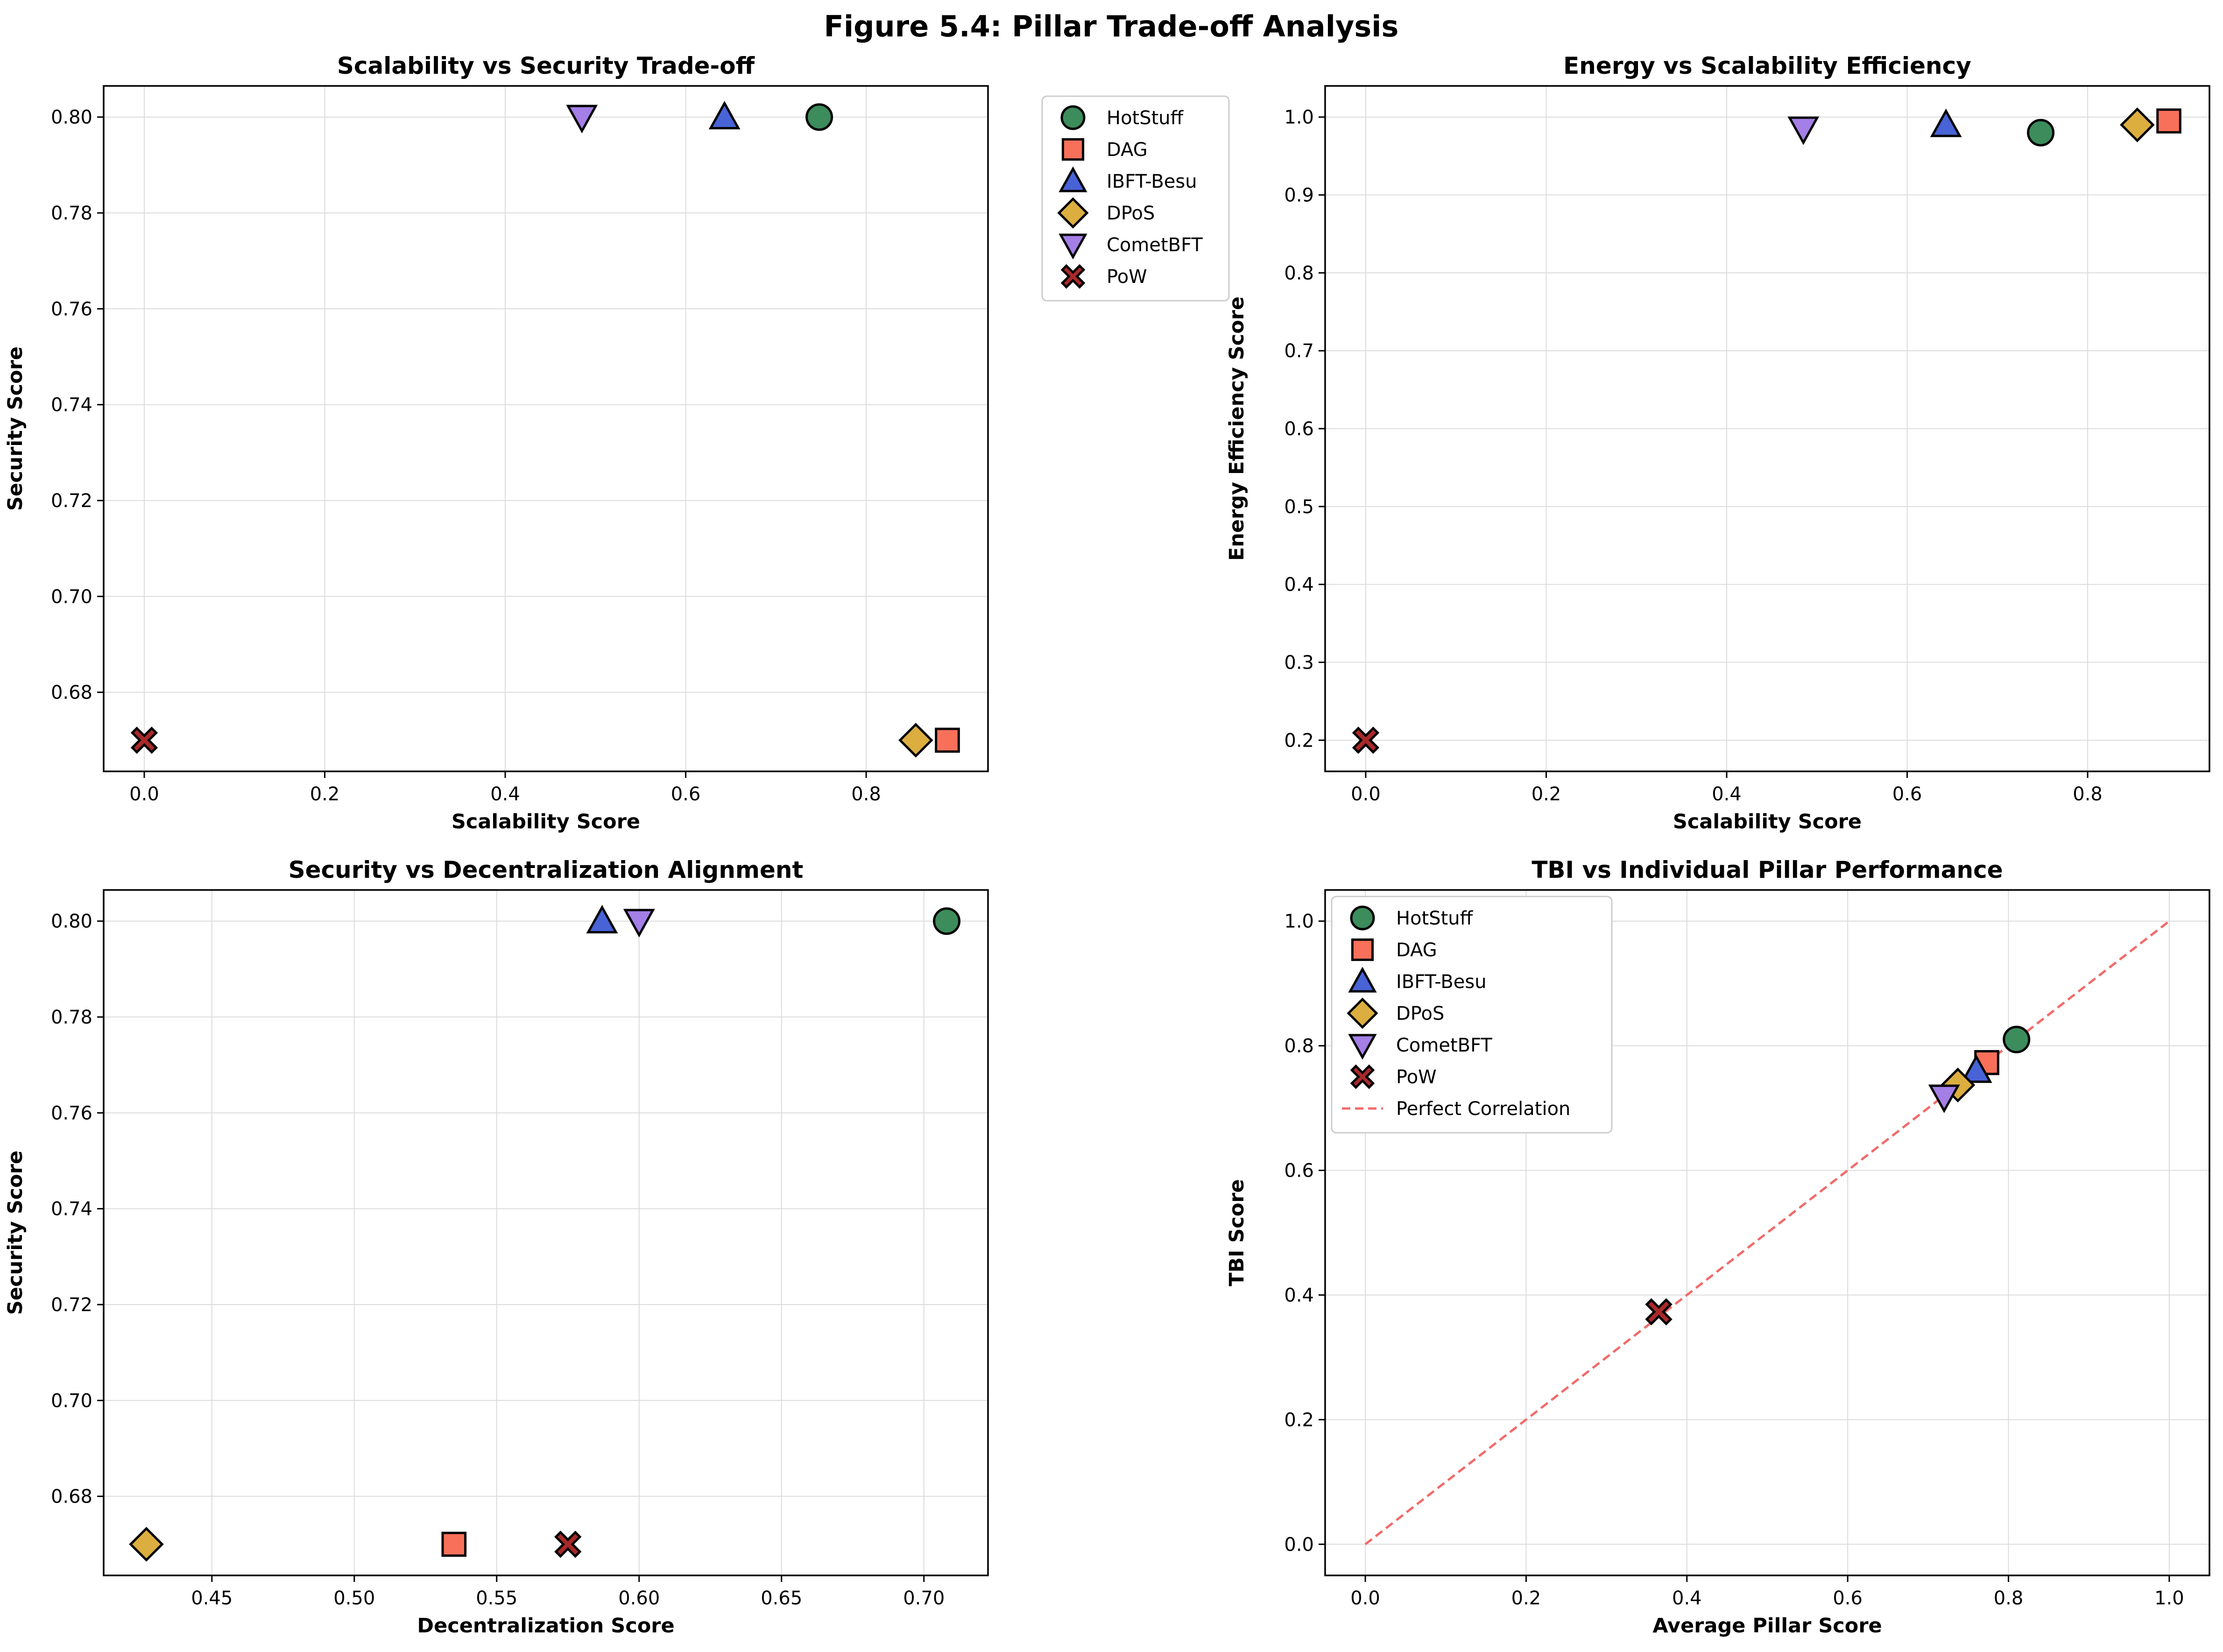  I want to click on x-axis-label: Scalability Score, so click(546, 821).